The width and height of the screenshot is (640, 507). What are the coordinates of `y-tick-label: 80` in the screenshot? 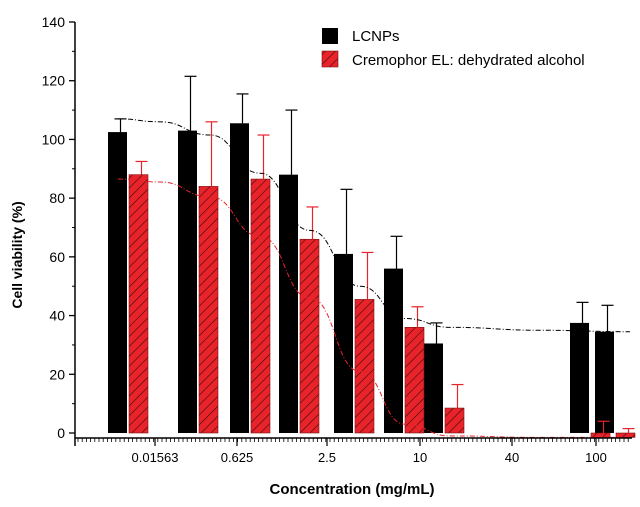 It's located at (57, 198).